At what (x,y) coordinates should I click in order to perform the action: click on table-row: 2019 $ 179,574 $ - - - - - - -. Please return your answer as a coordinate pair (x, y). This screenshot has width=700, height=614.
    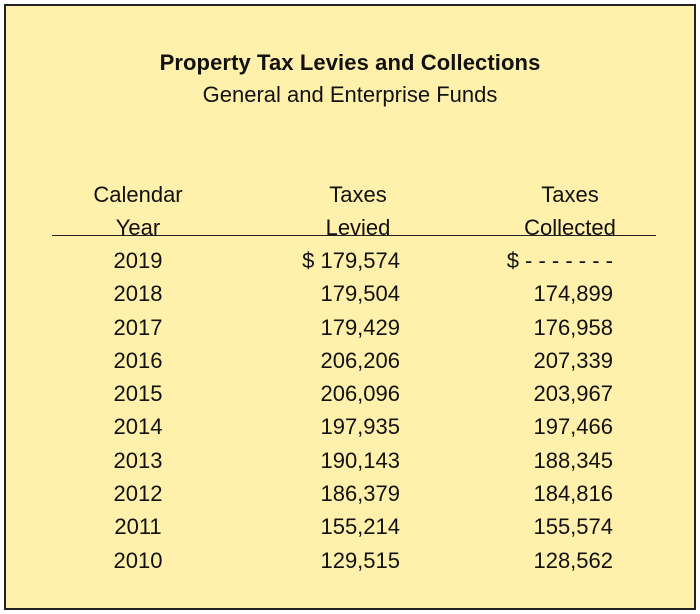
    Looking at the image, I should click on (350, 260).